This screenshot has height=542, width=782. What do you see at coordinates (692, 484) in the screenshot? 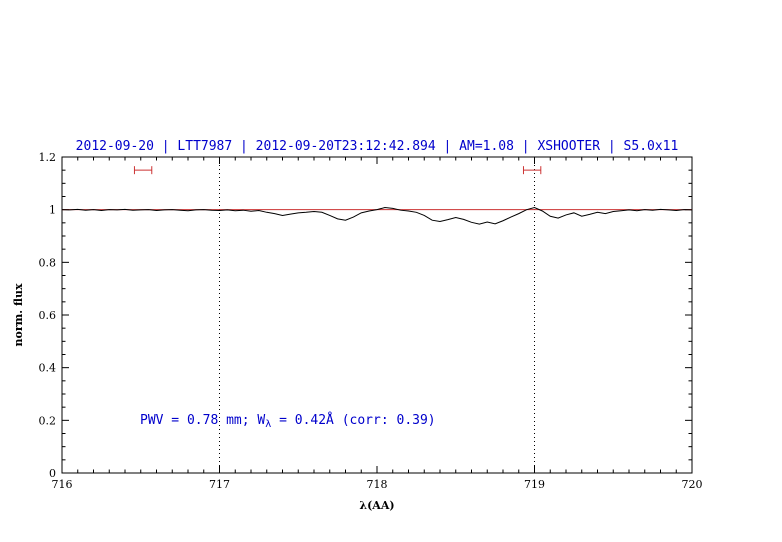
I see `x-tick-label: 720` at bounding box center [692, 484].